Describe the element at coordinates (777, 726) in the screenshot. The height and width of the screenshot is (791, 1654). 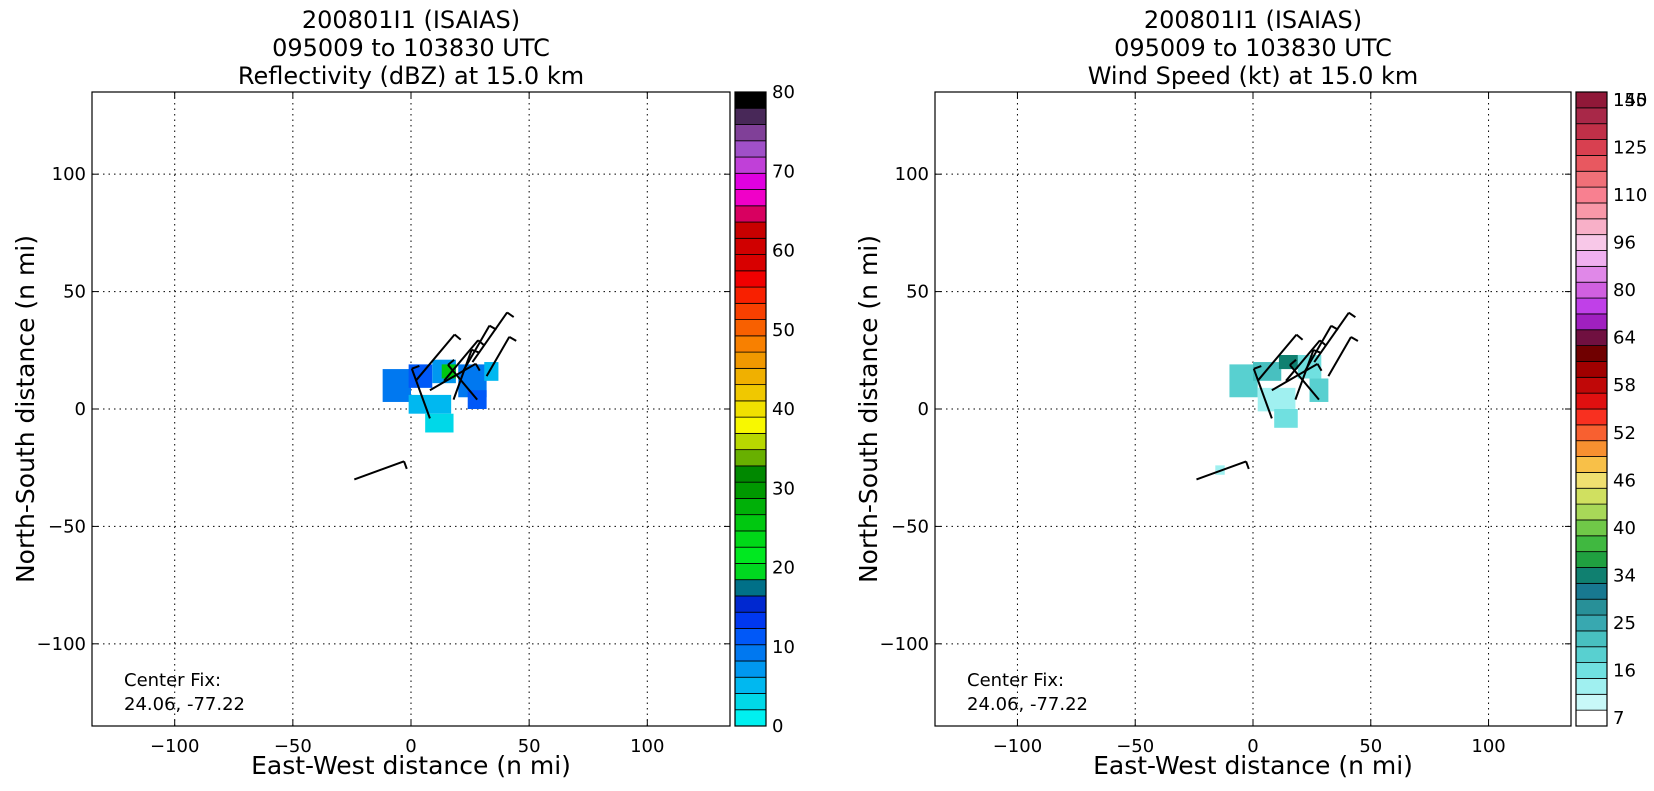
I see `colorbar-tick-label: 0` at that location.